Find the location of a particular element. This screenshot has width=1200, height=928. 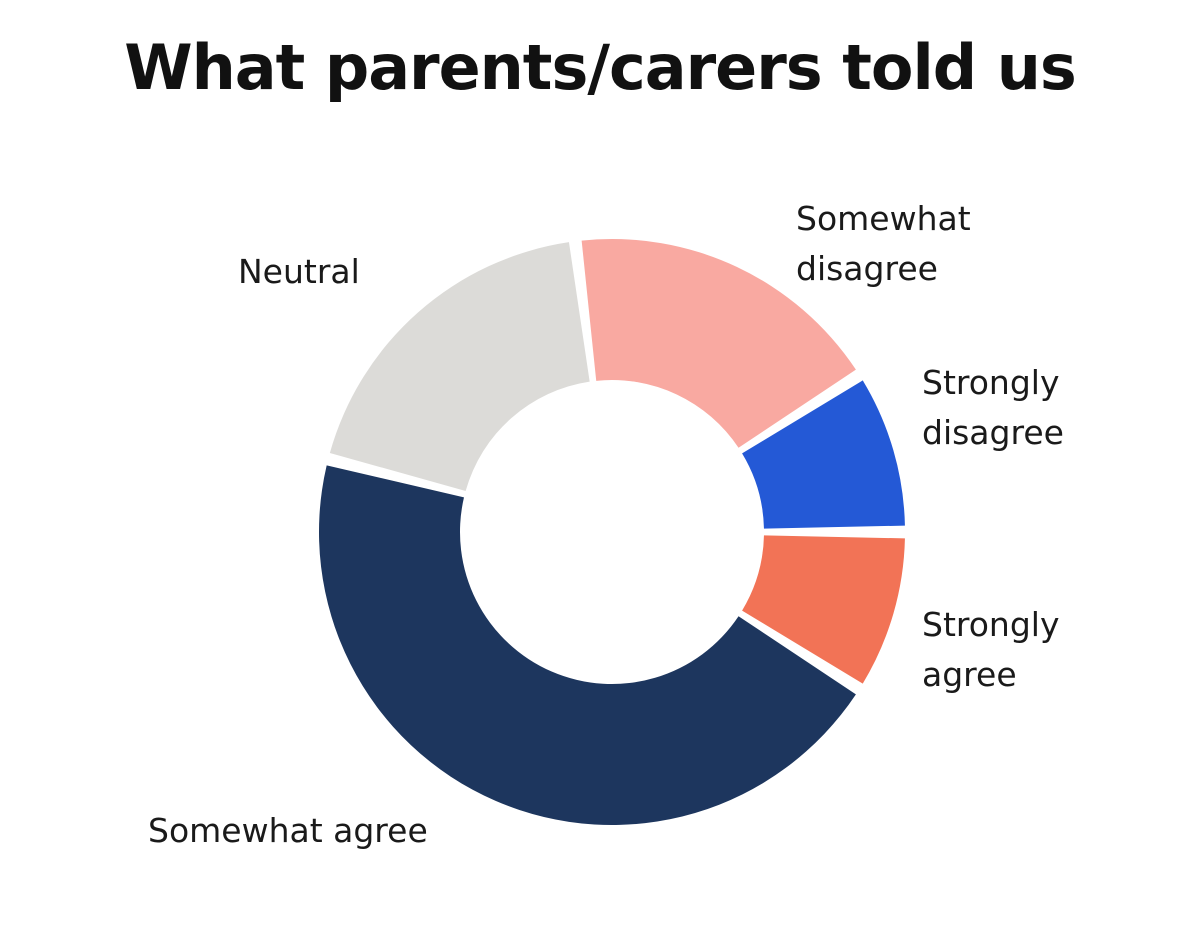

slice-somewhat-disagree is located at coordinates (718, 343).